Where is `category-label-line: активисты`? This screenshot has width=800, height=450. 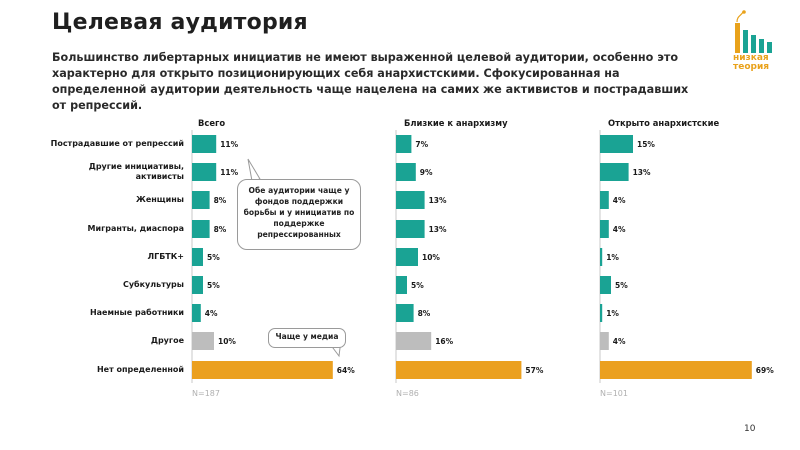 category-label-line: активисты is located at coordinates (159, 176).